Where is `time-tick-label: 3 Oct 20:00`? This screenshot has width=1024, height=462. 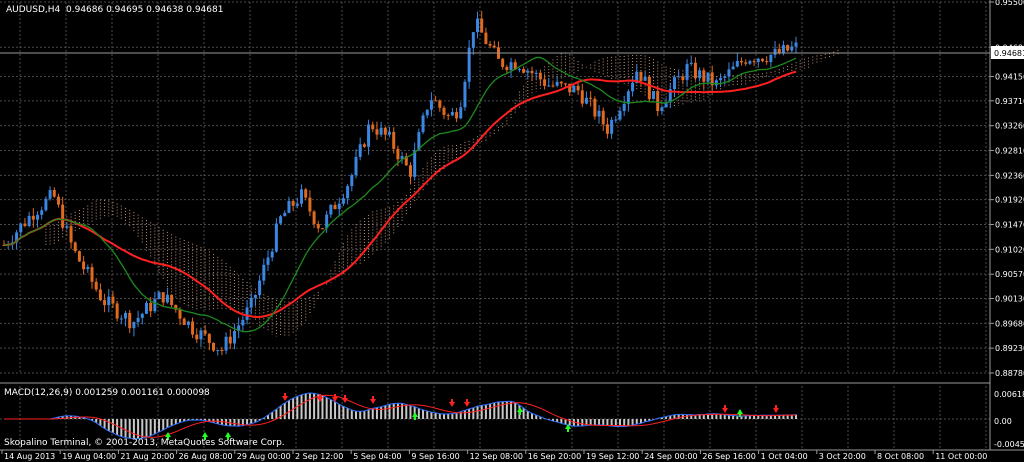
time-tick-label: 3 Oct 20:00 is located at coordinates (842, 456).